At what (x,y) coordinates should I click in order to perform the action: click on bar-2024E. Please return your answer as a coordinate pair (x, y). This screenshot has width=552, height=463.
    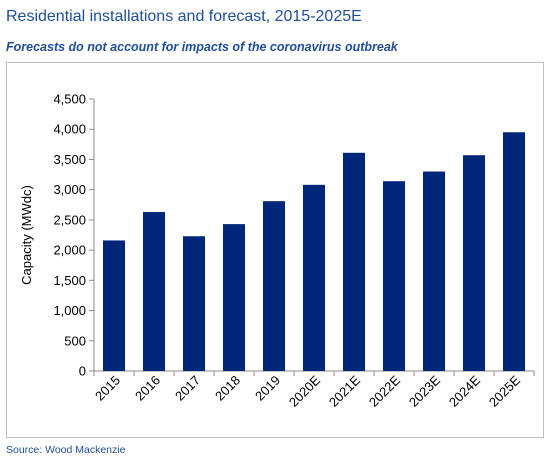
    Looking at the image, I should click on (474, 263).